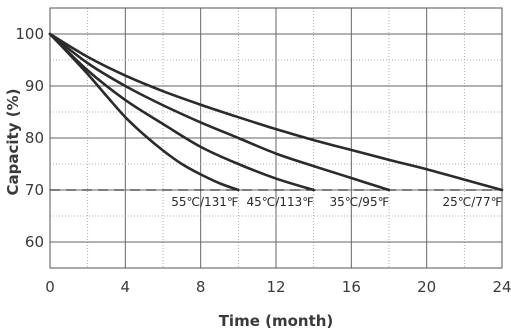 Image resolution: width=511 pixels, height=332 pixels. I want to click on x-tick-label: 24, so click(501, 287).